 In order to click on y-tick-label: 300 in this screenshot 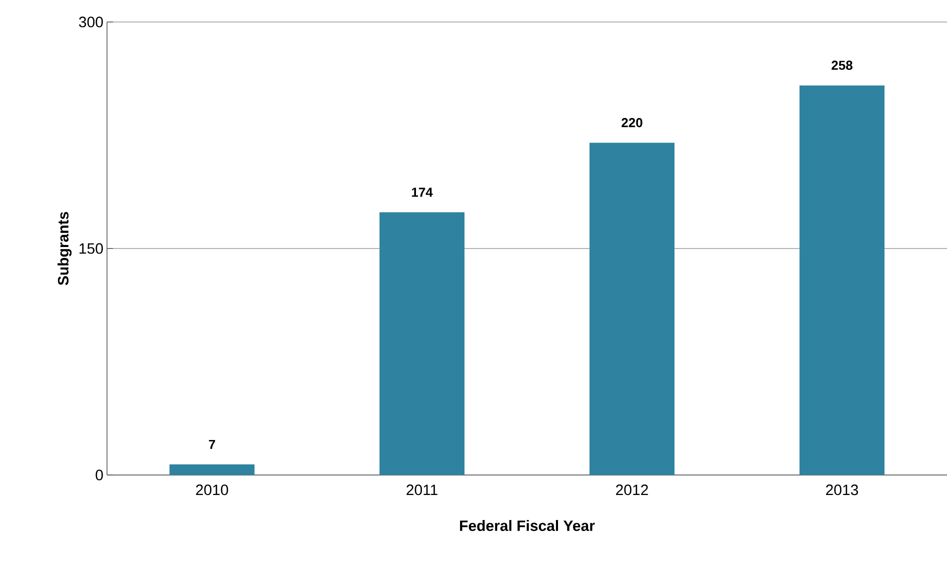, I will do `click(91, 22)`.